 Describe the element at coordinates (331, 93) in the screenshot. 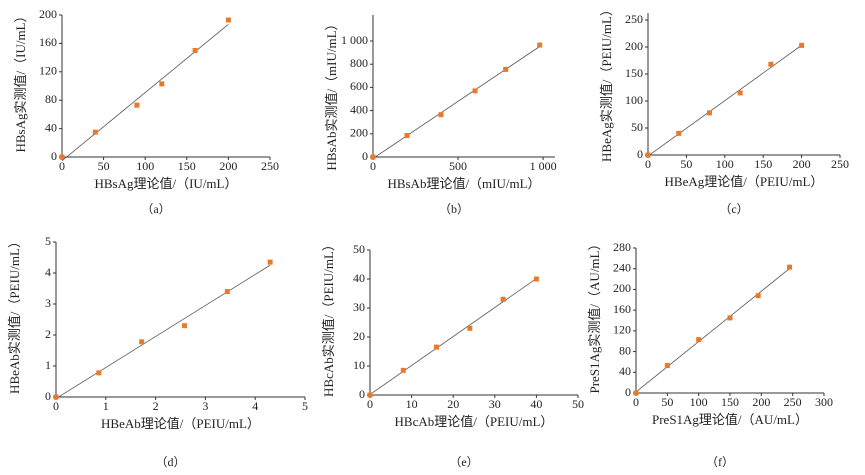

I see `y-axis-label: HBsAb实测值/（mIU/mL）` at that location.